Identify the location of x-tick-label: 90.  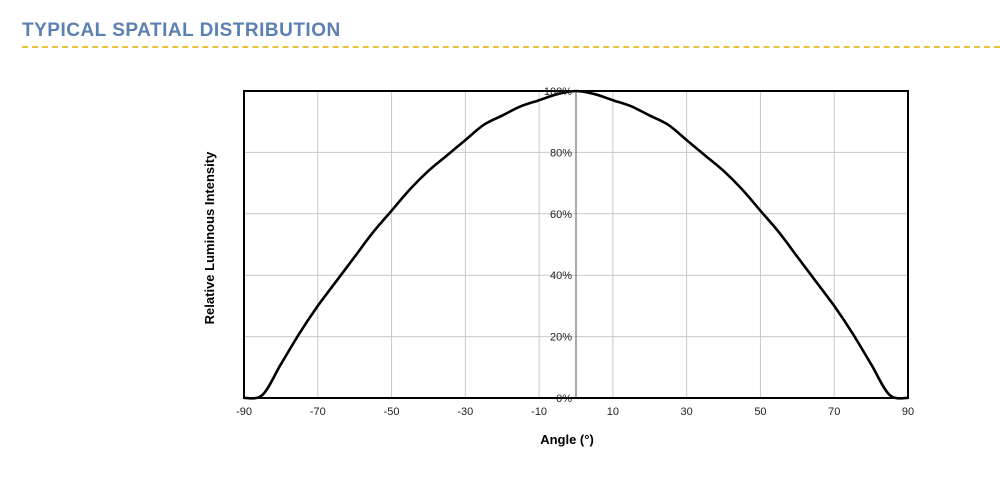
(908, 412).